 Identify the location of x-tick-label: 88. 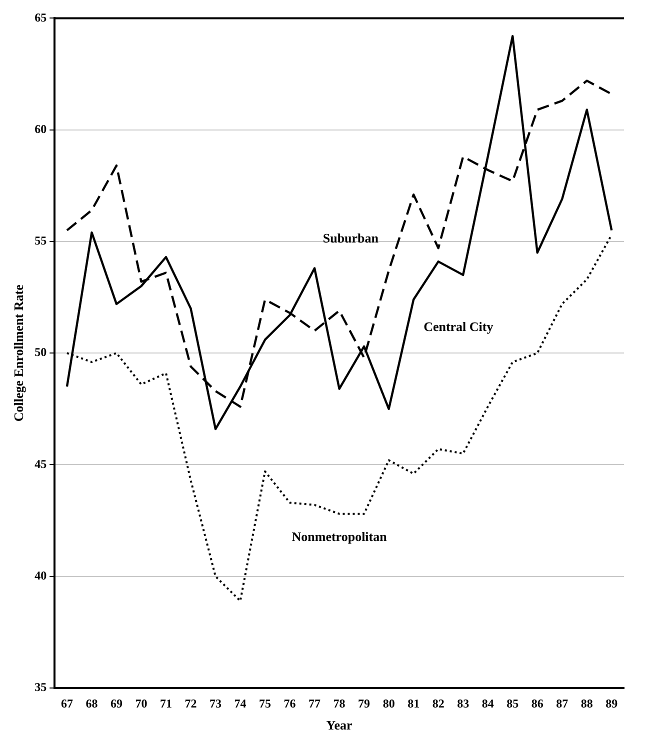
(586, 703).